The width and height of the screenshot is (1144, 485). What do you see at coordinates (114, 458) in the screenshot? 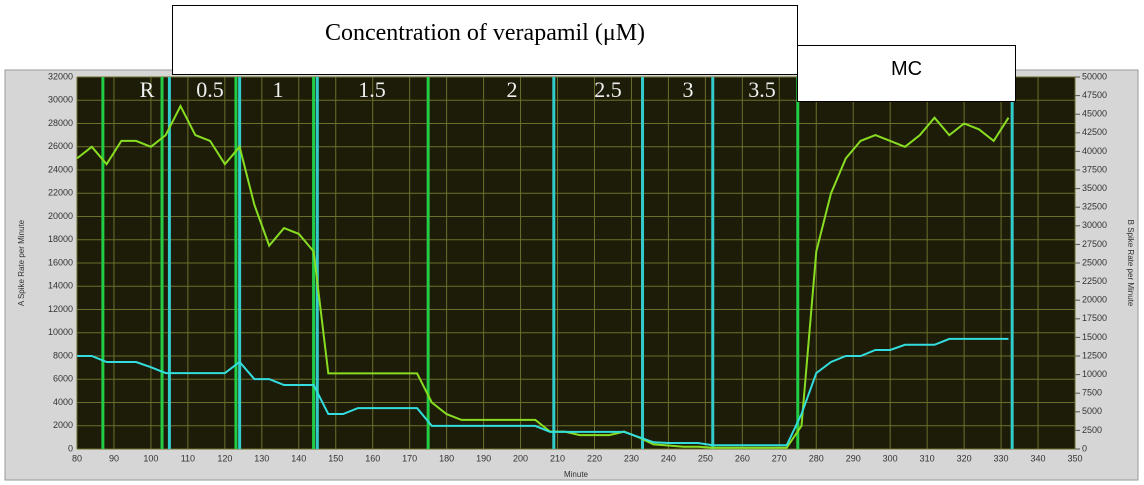
I see `x-tick-label: 90` at bounding box center [114, 458].